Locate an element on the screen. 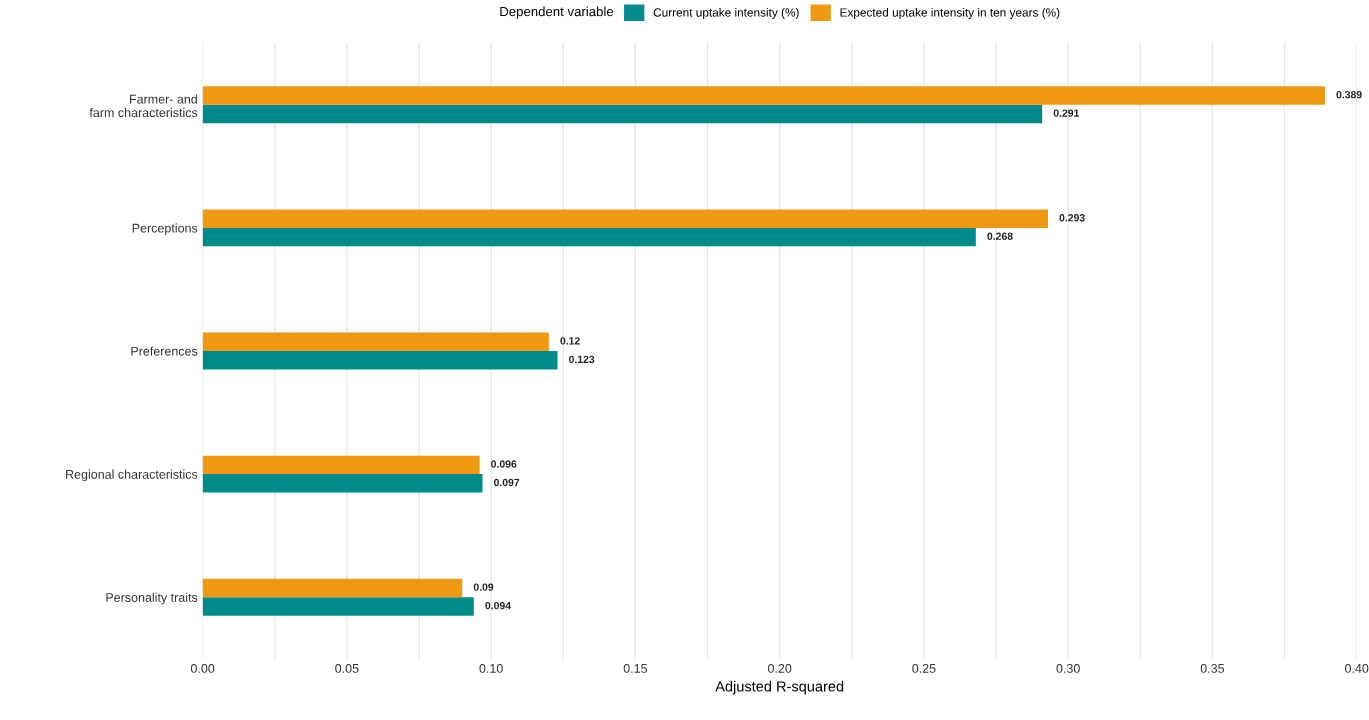 The width and height of the screenshot is (1369, 720). x-tick-label: 0.05 is located at coordinates (347, 668).